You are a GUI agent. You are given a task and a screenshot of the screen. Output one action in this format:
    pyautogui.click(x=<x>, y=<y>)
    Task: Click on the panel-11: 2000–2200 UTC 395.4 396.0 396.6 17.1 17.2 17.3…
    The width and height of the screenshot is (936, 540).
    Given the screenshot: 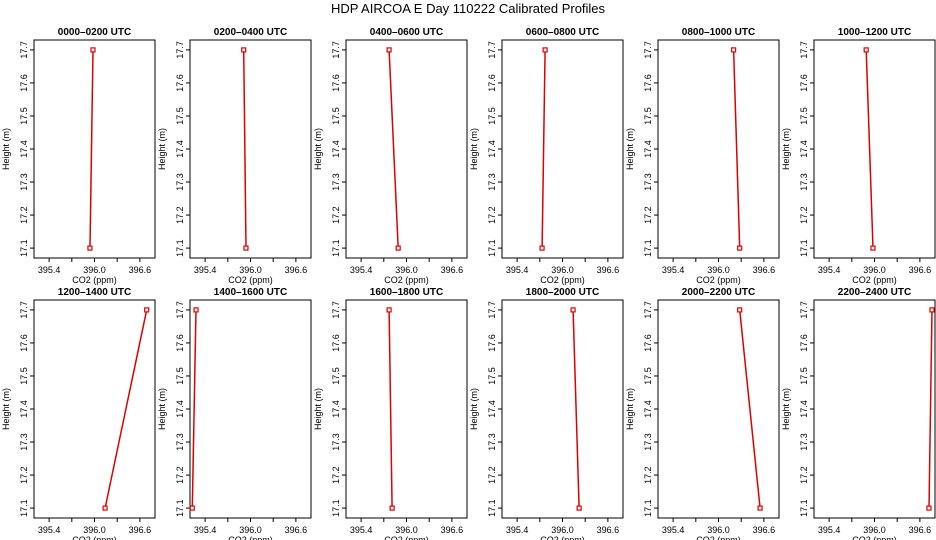 What is the action you would take?
    pyautogui.click(x=702, y=413)
    